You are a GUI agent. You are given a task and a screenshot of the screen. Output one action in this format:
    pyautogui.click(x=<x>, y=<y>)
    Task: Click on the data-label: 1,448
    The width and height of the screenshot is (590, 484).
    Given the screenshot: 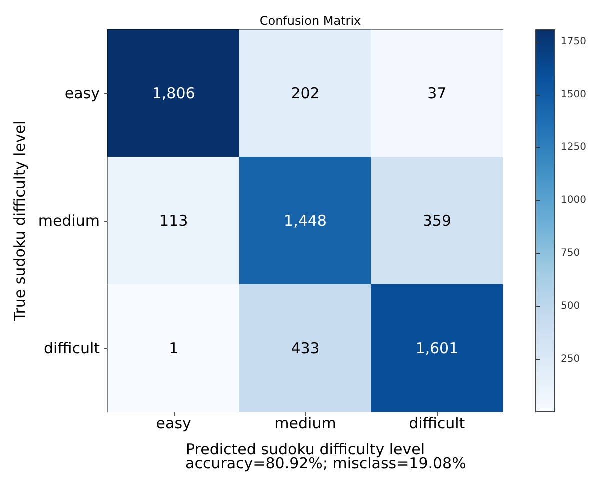 What is the action you would take?
    pyautogui.click(x=305, y=221)
    